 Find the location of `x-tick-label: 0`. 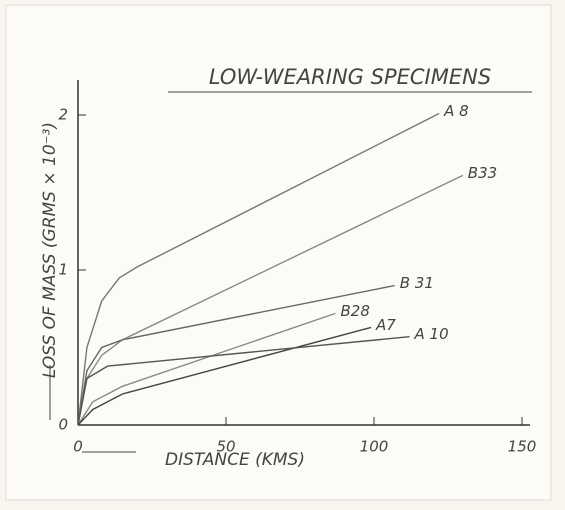

x-tick-label: 0 is located at coordinates (78, 447).